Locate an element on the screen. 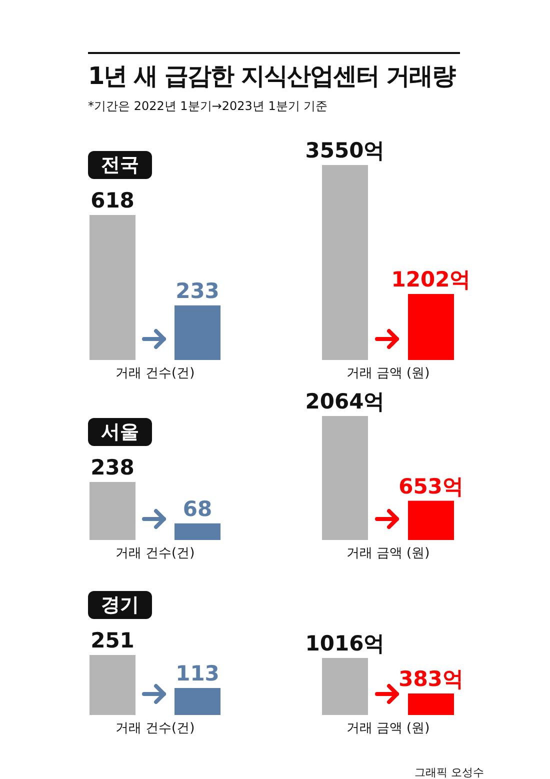 The image size is (550, 779). data-label: 383억 is located at coordinates (431, 679).